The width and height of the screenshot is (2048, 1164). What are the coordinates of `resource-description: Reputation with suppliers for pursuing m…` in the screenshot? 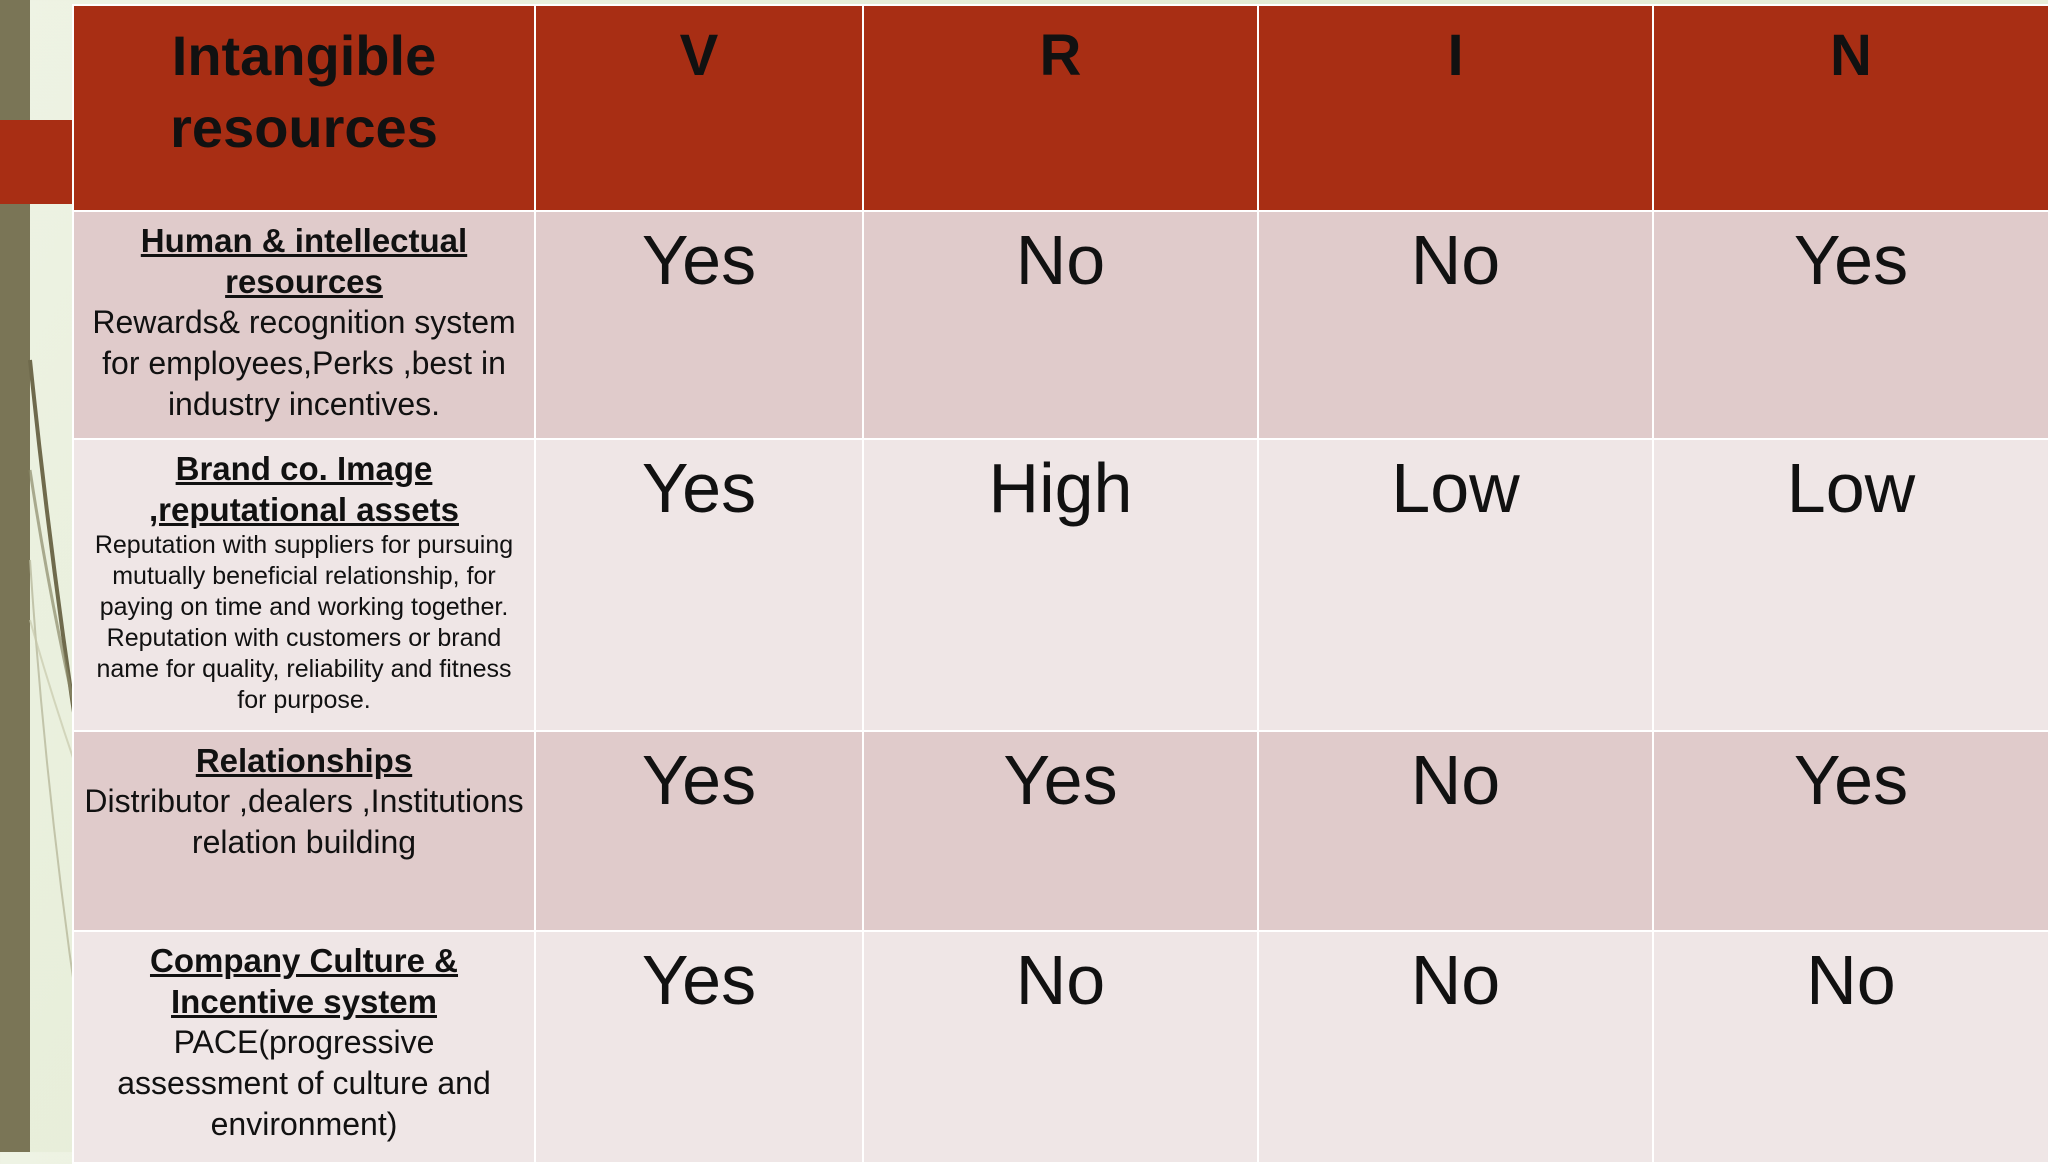 It's located at (304, 622).